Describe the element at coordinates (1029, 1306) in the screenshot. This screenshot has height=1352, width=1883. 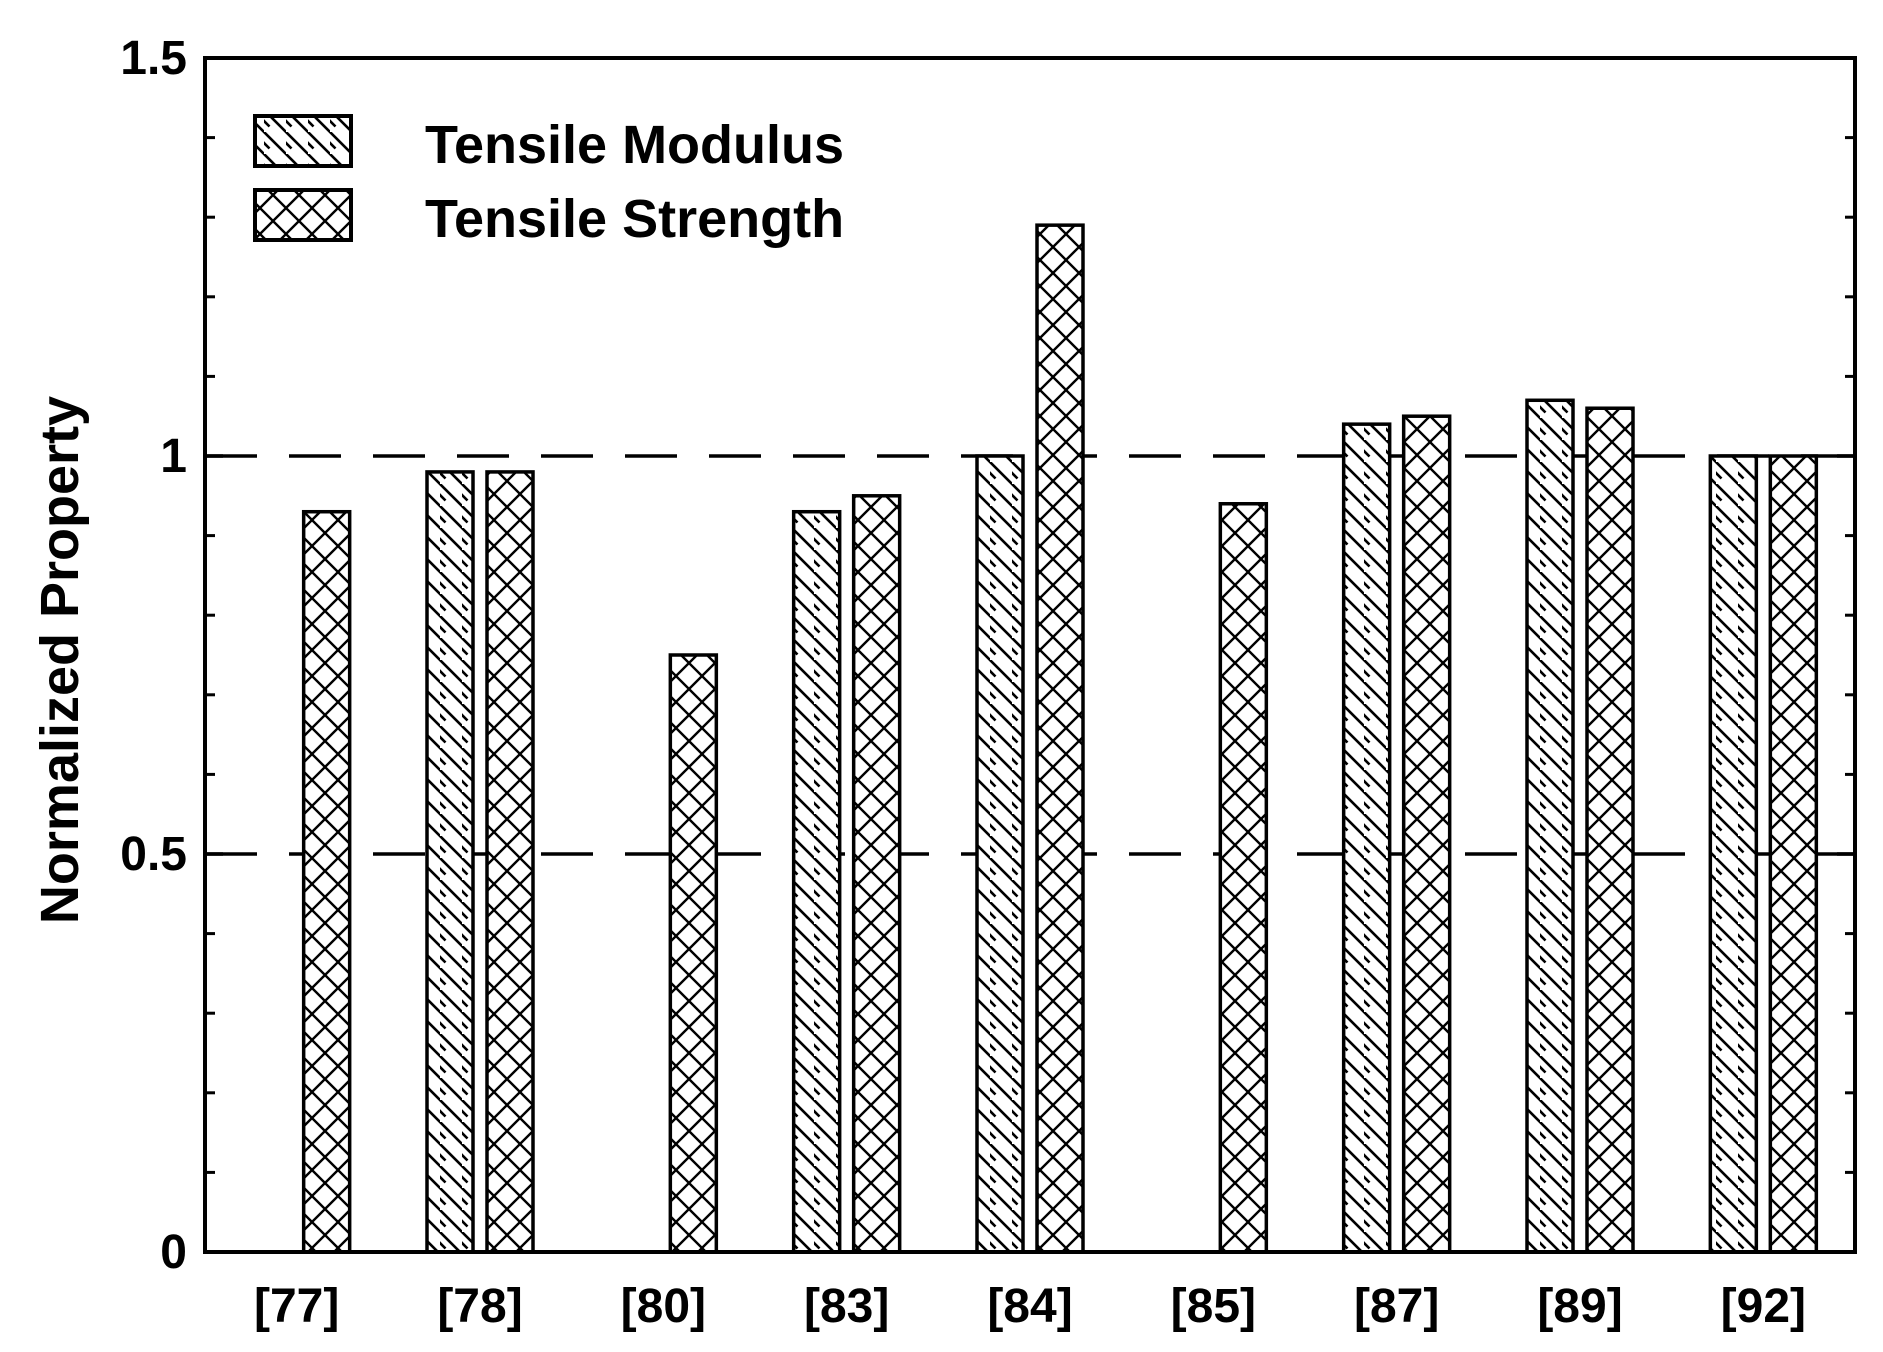
I see `x-tick-label: [84]` at that location.